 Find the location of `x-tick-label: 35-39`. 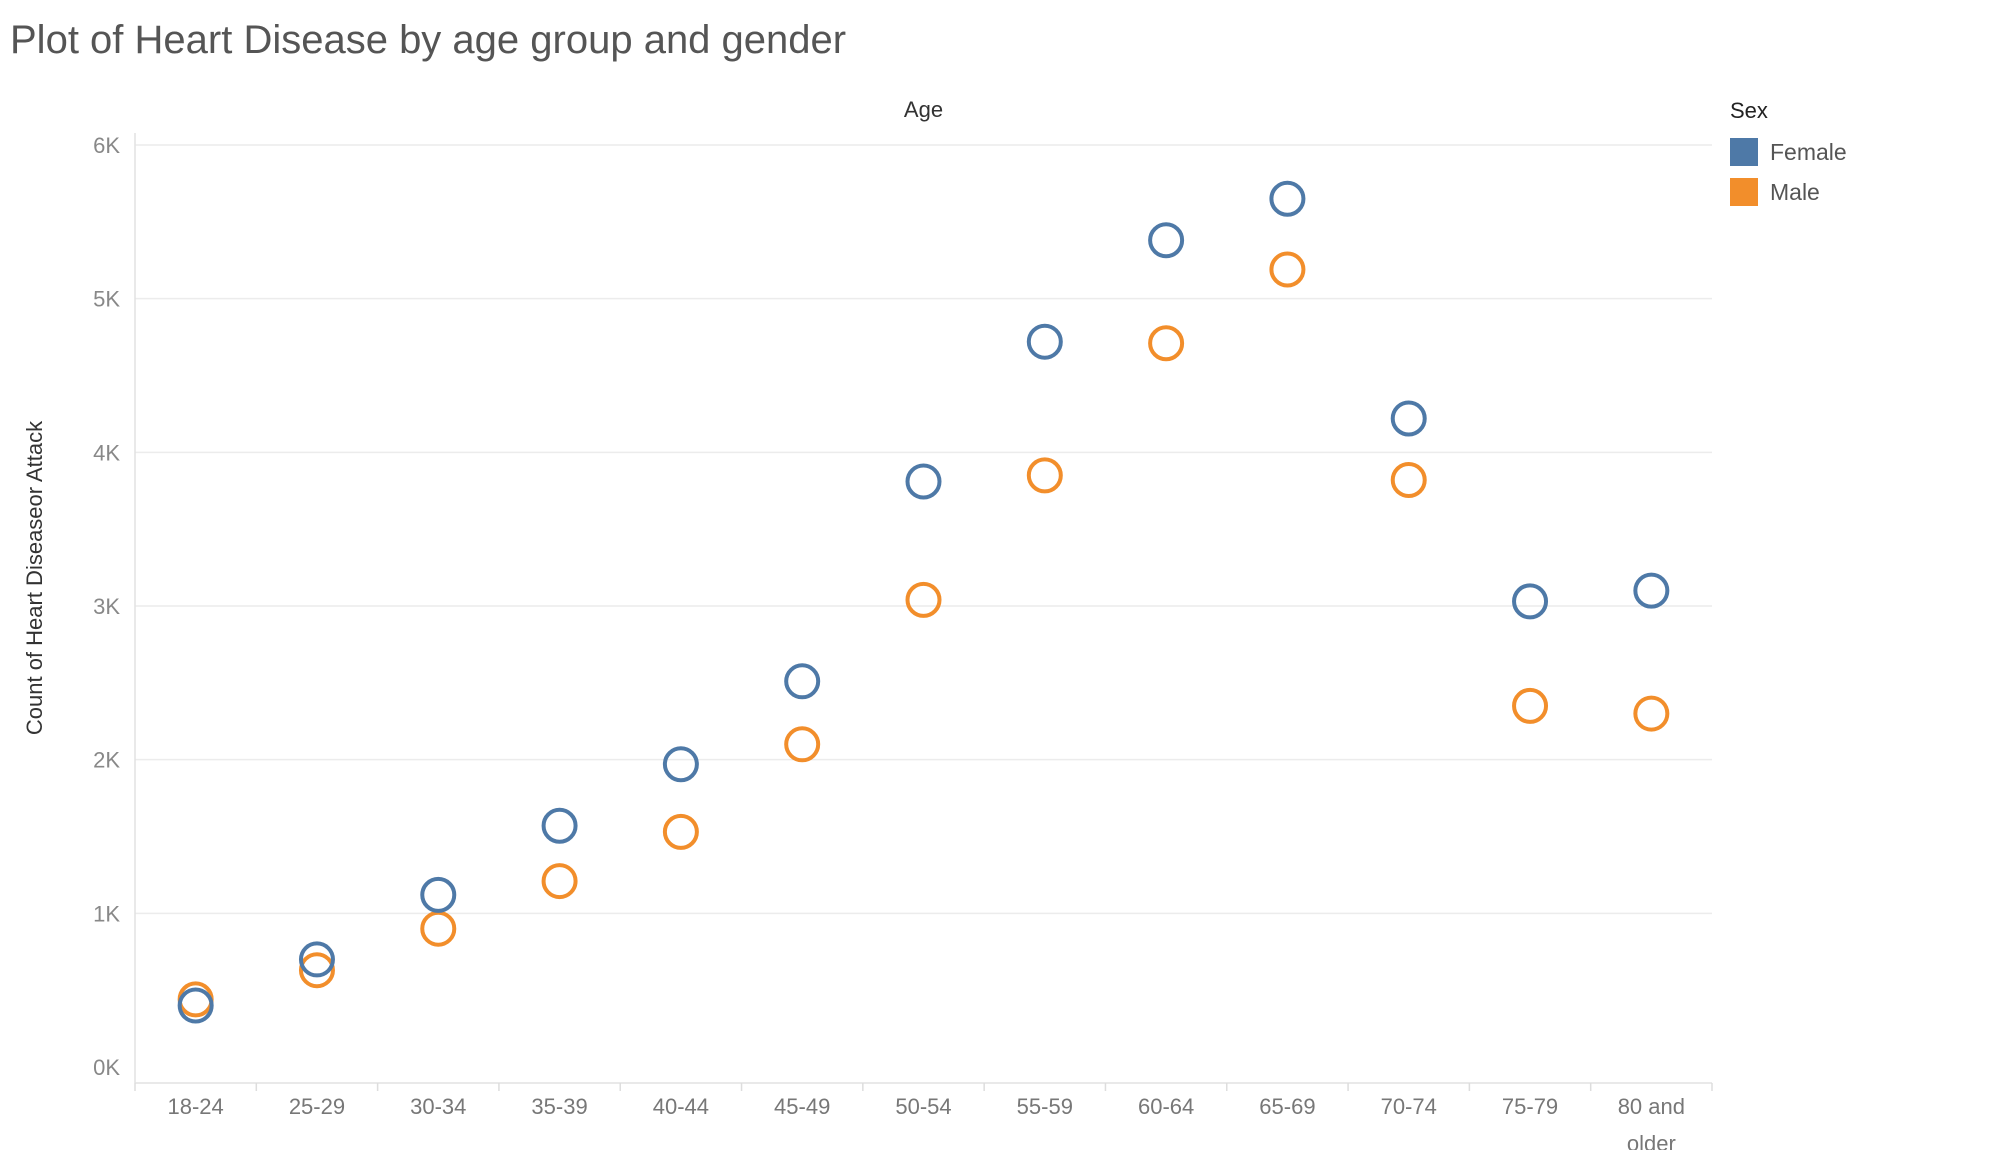

x-tick-label: 35-39 is located at coordinates (559, 1106).